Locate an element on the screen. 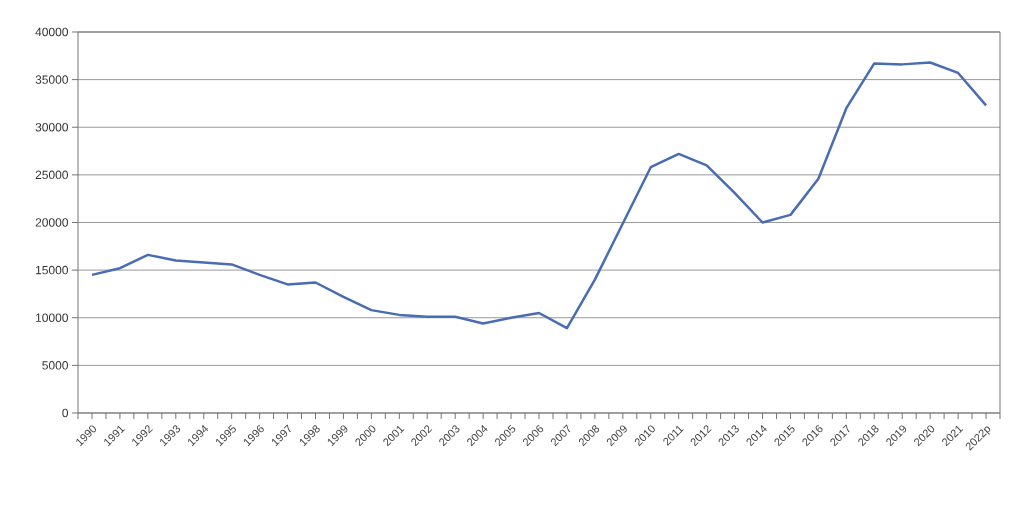  y-tick-label: 40000 is located at coordinates (52, 32).